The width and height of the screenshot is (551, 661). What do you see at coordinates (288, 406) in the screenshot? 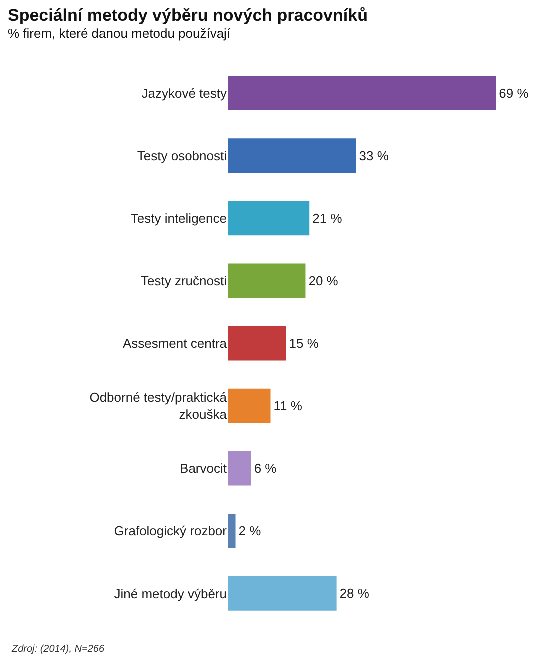
I see `data-label: 11 %` at bounding box center [288, 406].